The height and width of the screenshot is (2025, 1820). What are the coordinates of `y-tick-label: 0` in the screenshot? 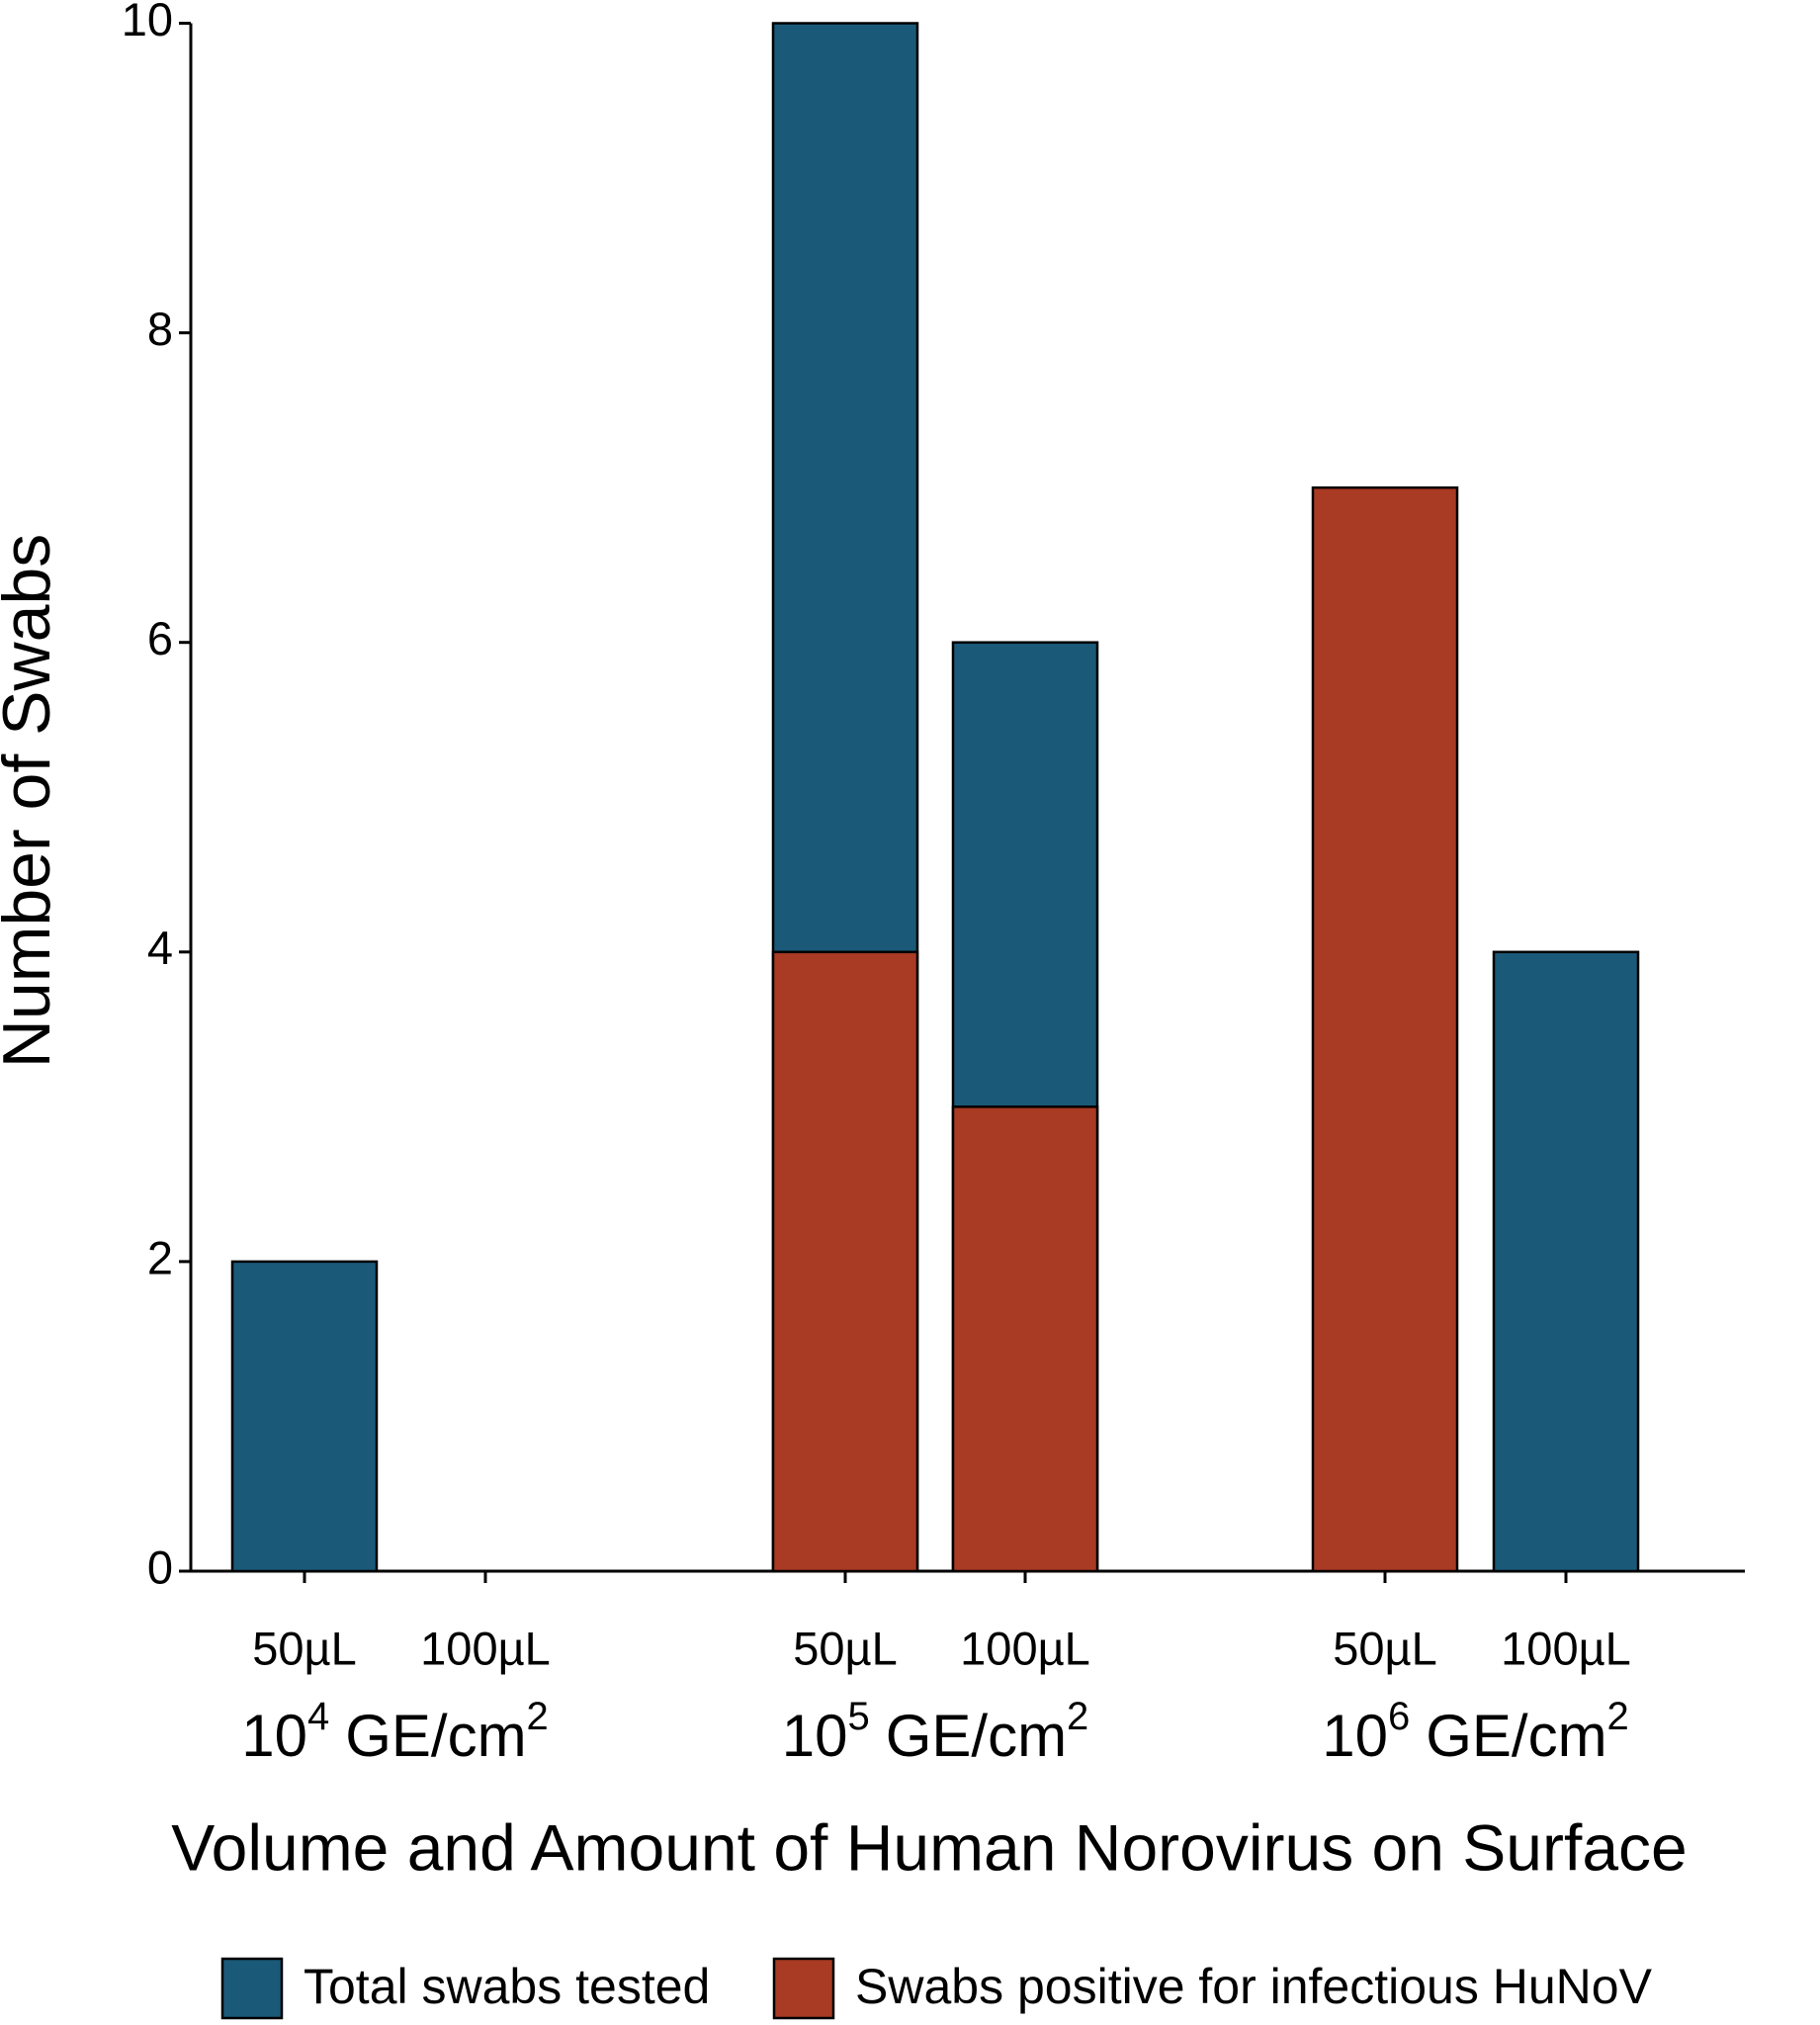 It's located at (160, 1567).